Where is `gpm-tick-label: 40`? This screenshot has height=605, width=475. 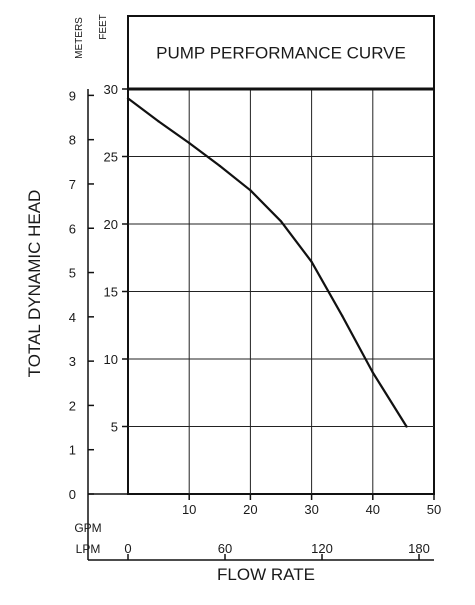
gpm-tick-label: 40 is located at coordinates (373, 509).